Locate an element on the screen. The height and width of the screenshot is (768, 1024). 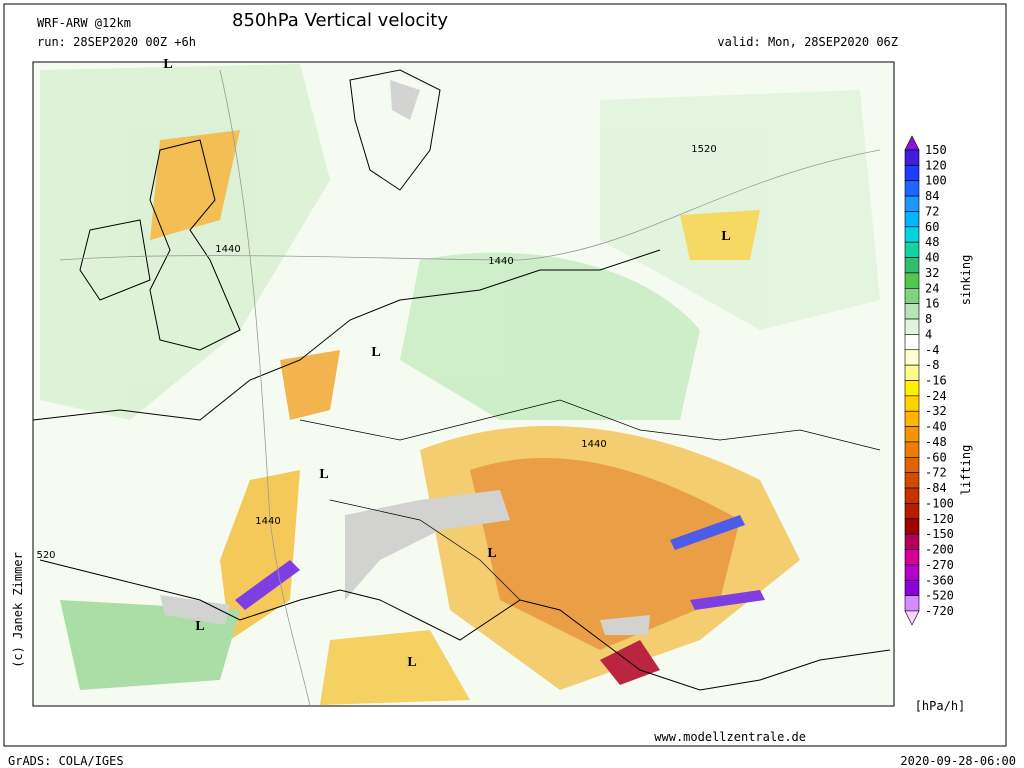
model-name: WRF-ARW @12km is located at coordinates (84, 23).